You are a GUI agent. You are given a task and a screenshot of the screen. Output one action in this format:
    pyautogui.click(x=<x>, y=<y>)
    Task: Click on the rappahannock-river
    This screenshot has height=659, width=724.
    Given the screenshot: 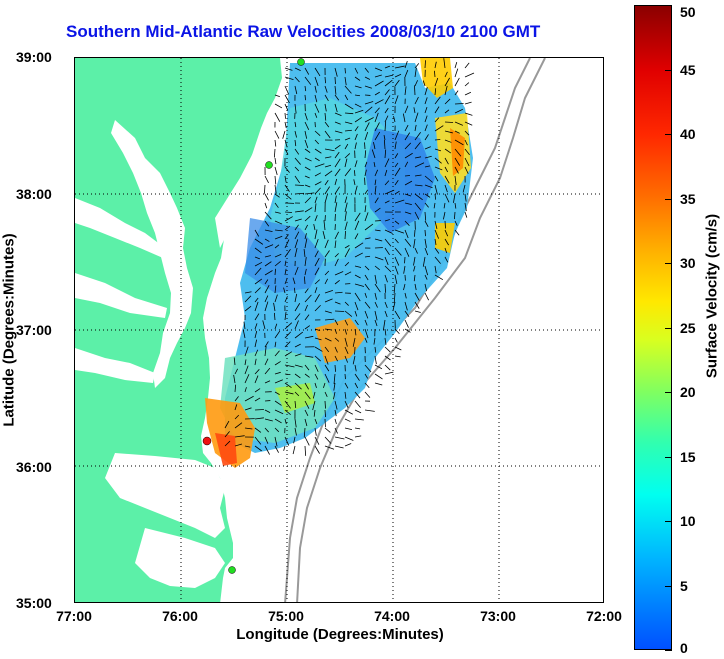 What is the action you would take?
    pyautogui.click(x=121, y=295)
    